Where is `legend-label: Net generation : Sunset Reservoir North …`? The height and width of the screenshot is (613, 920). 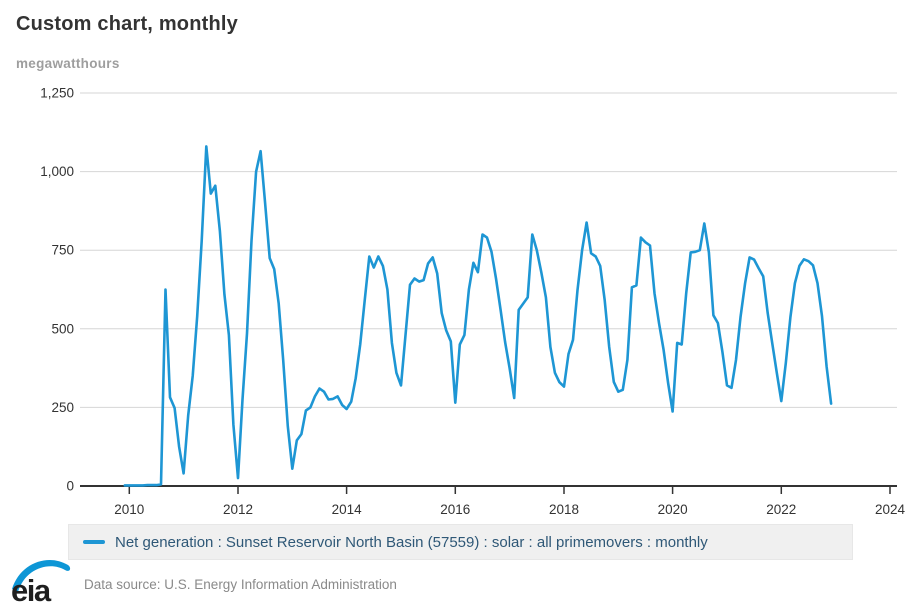 legend-label: Net generation : Sunset Reservoir North … is located at coordinates (411, 542).